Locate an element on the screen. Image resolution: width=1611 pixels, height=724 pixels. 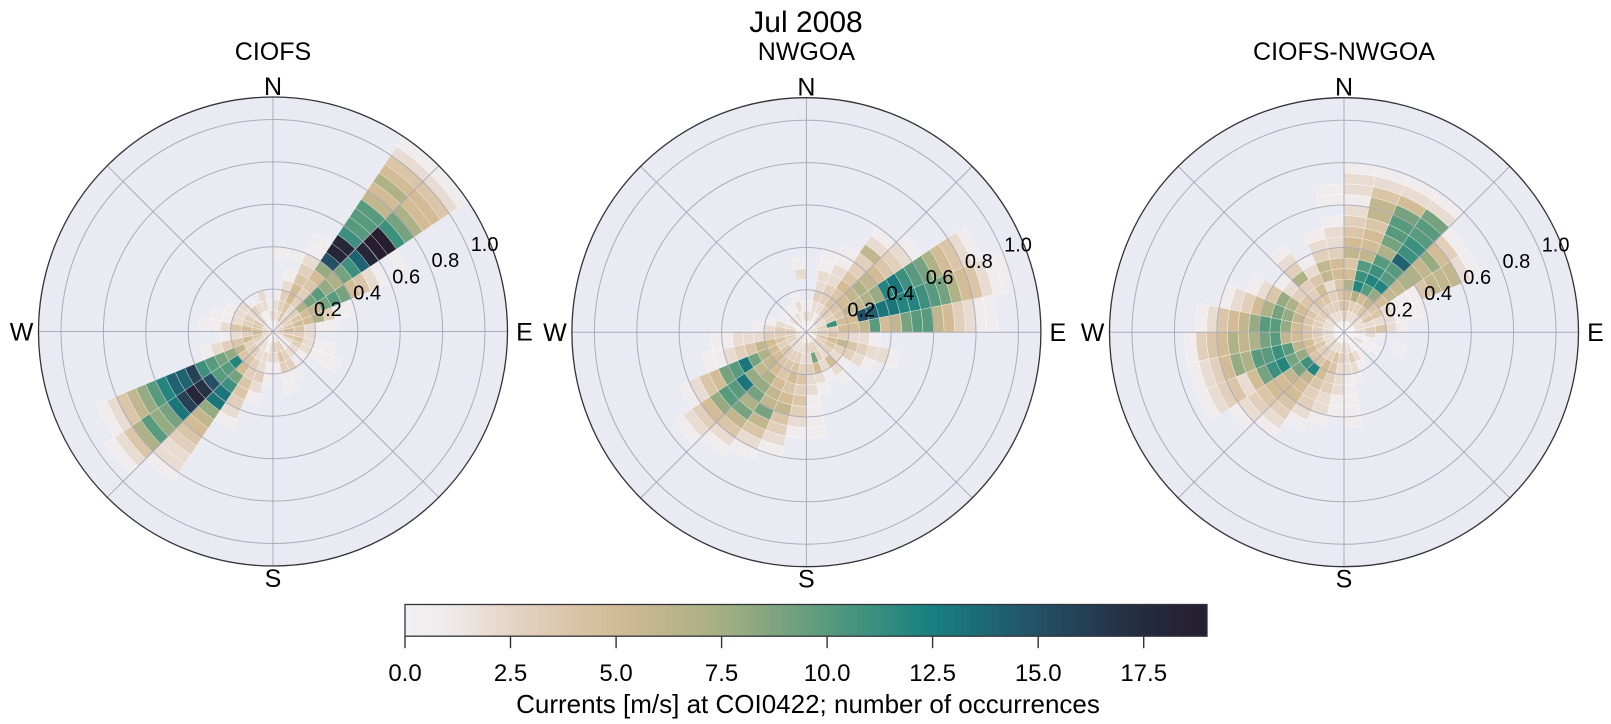
svg-text: 7.5 is located at coordinates (721, 673).